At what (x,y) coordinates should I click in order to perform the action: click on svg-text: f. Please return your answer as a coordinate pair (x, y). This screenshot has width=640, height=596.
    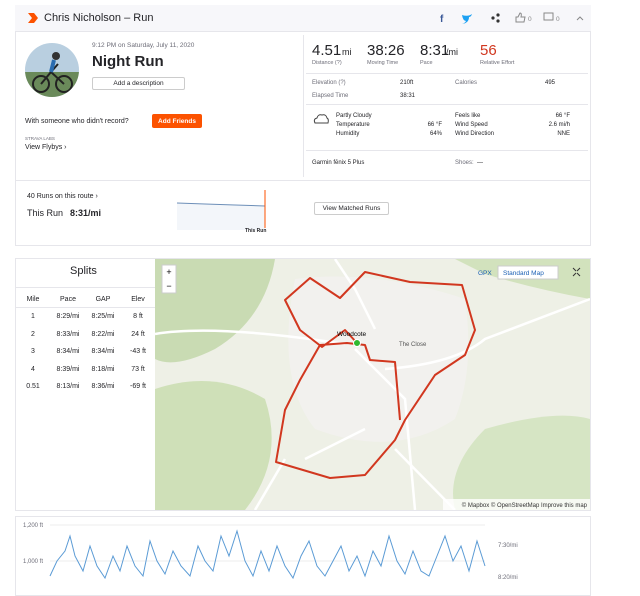
    Looking at the image, I should click on (442, 19).